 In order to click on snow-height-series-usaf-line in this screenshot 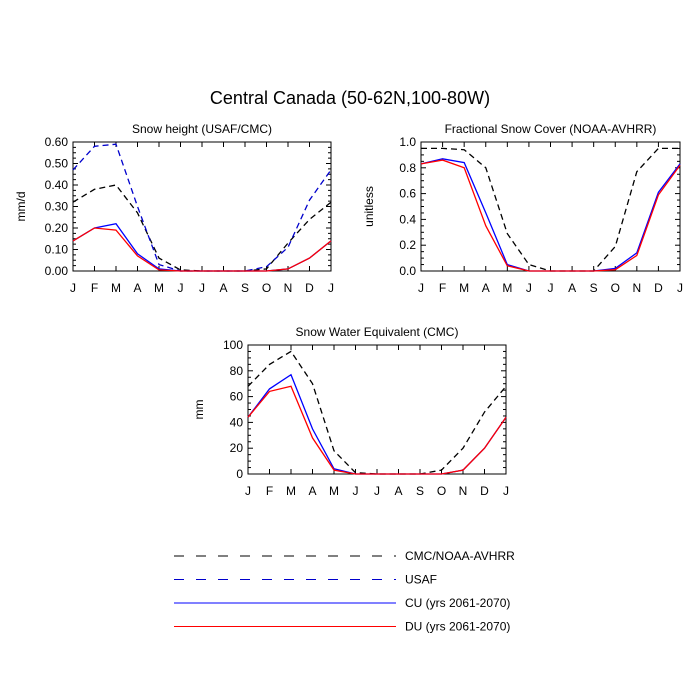, I will do `click(202, 207)`.